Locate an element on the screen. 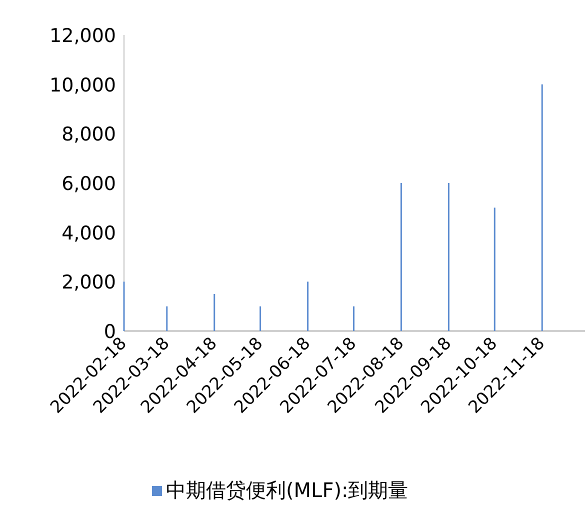  y-tick-label: 4,000 is located at coordinates (89, 233).